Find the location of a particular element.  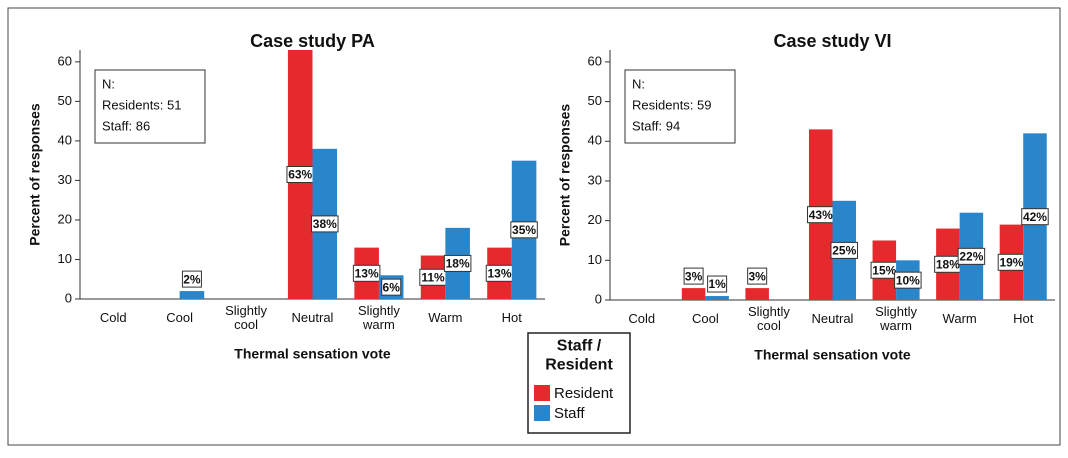

value-label-text: 6% is located at coordinates (392, 287).